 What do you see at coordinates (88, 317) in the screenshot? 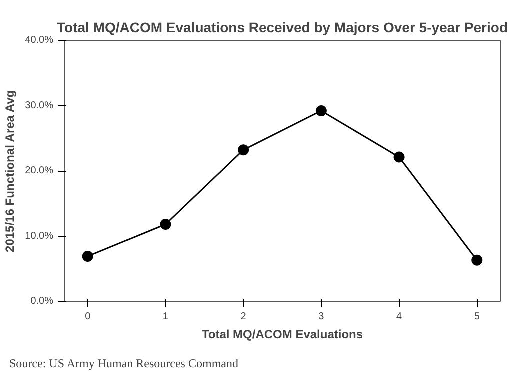
I see `x-tick-label: 0` at bounding box center [88, 317].